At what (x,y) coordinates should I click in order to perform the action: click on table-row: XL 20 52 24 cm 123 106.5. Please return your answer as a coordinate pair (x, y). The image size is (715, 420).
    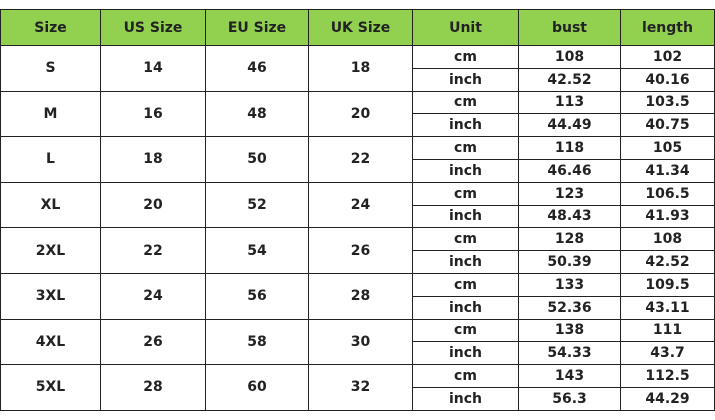
    Looking at the image, I should click on (357, 205).